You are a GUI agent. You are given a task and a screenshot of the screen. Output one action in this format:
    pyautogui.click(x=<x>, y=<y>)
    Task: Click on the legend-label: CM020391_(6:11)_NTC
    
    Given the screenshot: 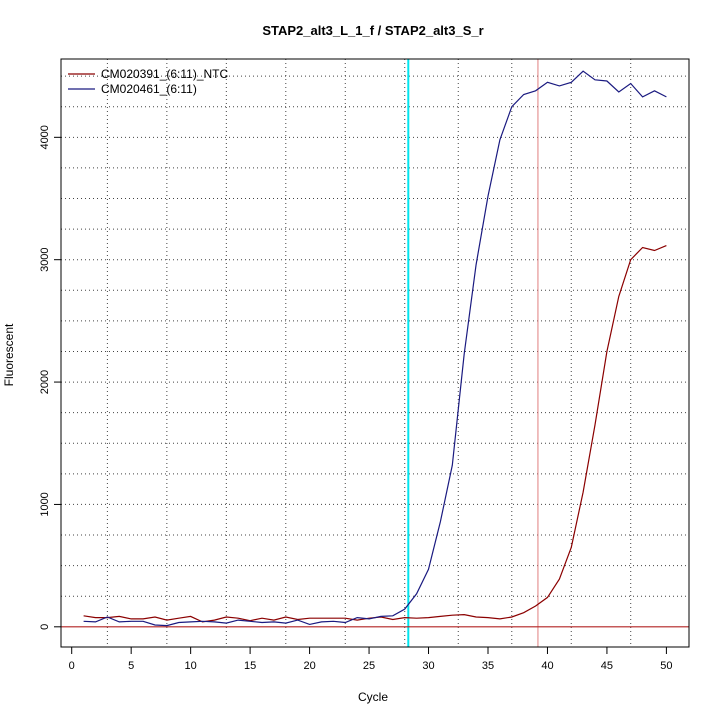 What is the action you would take?
    pyautogui.click(x=165, y=74)
    